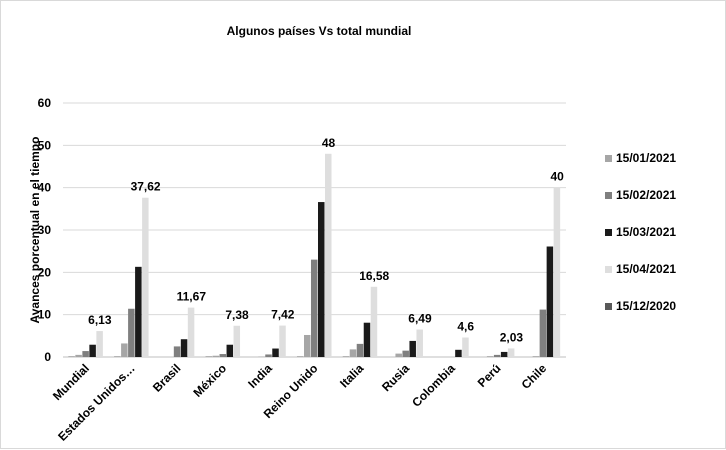 The width and height of the screenshot is (726, 450). I want to click on y-tick-label: 20, so click(45, 272).